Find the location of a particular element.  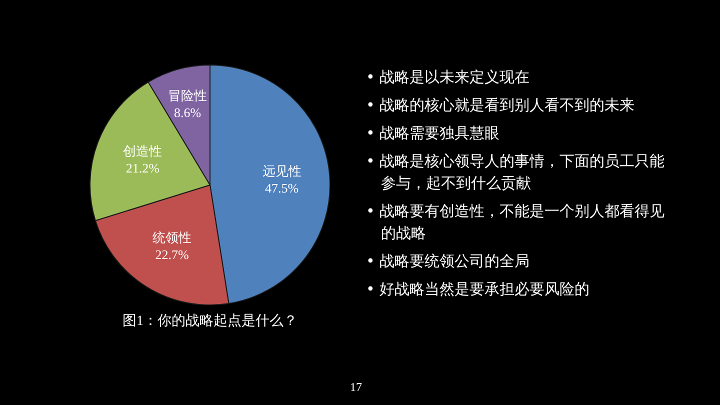

text: • 战略是核心领导人的事情，下面的员工只能参与，起不到什么贡献 is located at coordinates (516, 172).